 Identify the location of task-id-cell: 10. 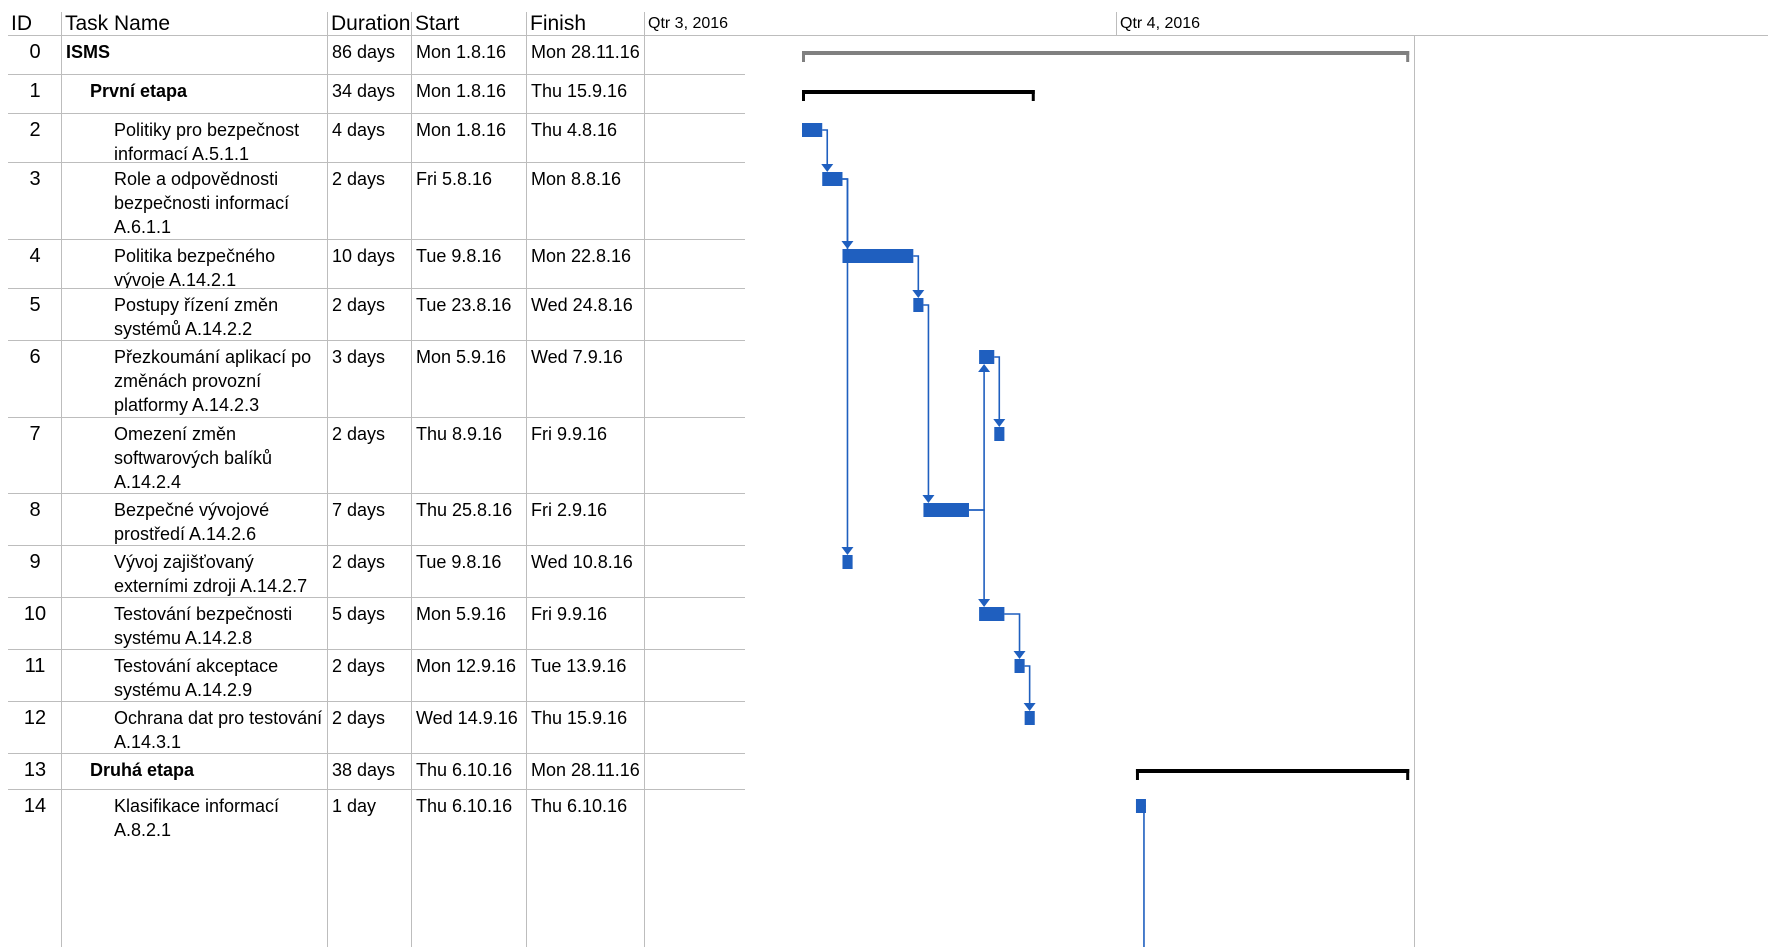
(35, 614).